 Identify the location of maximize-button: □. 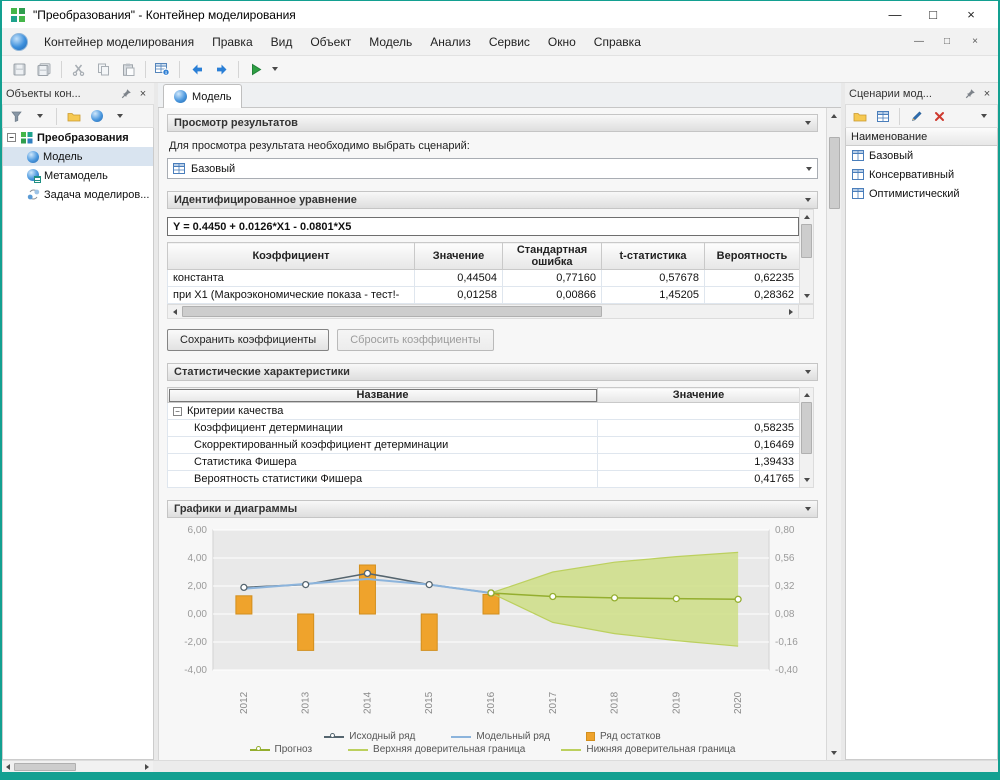
(933, 14).